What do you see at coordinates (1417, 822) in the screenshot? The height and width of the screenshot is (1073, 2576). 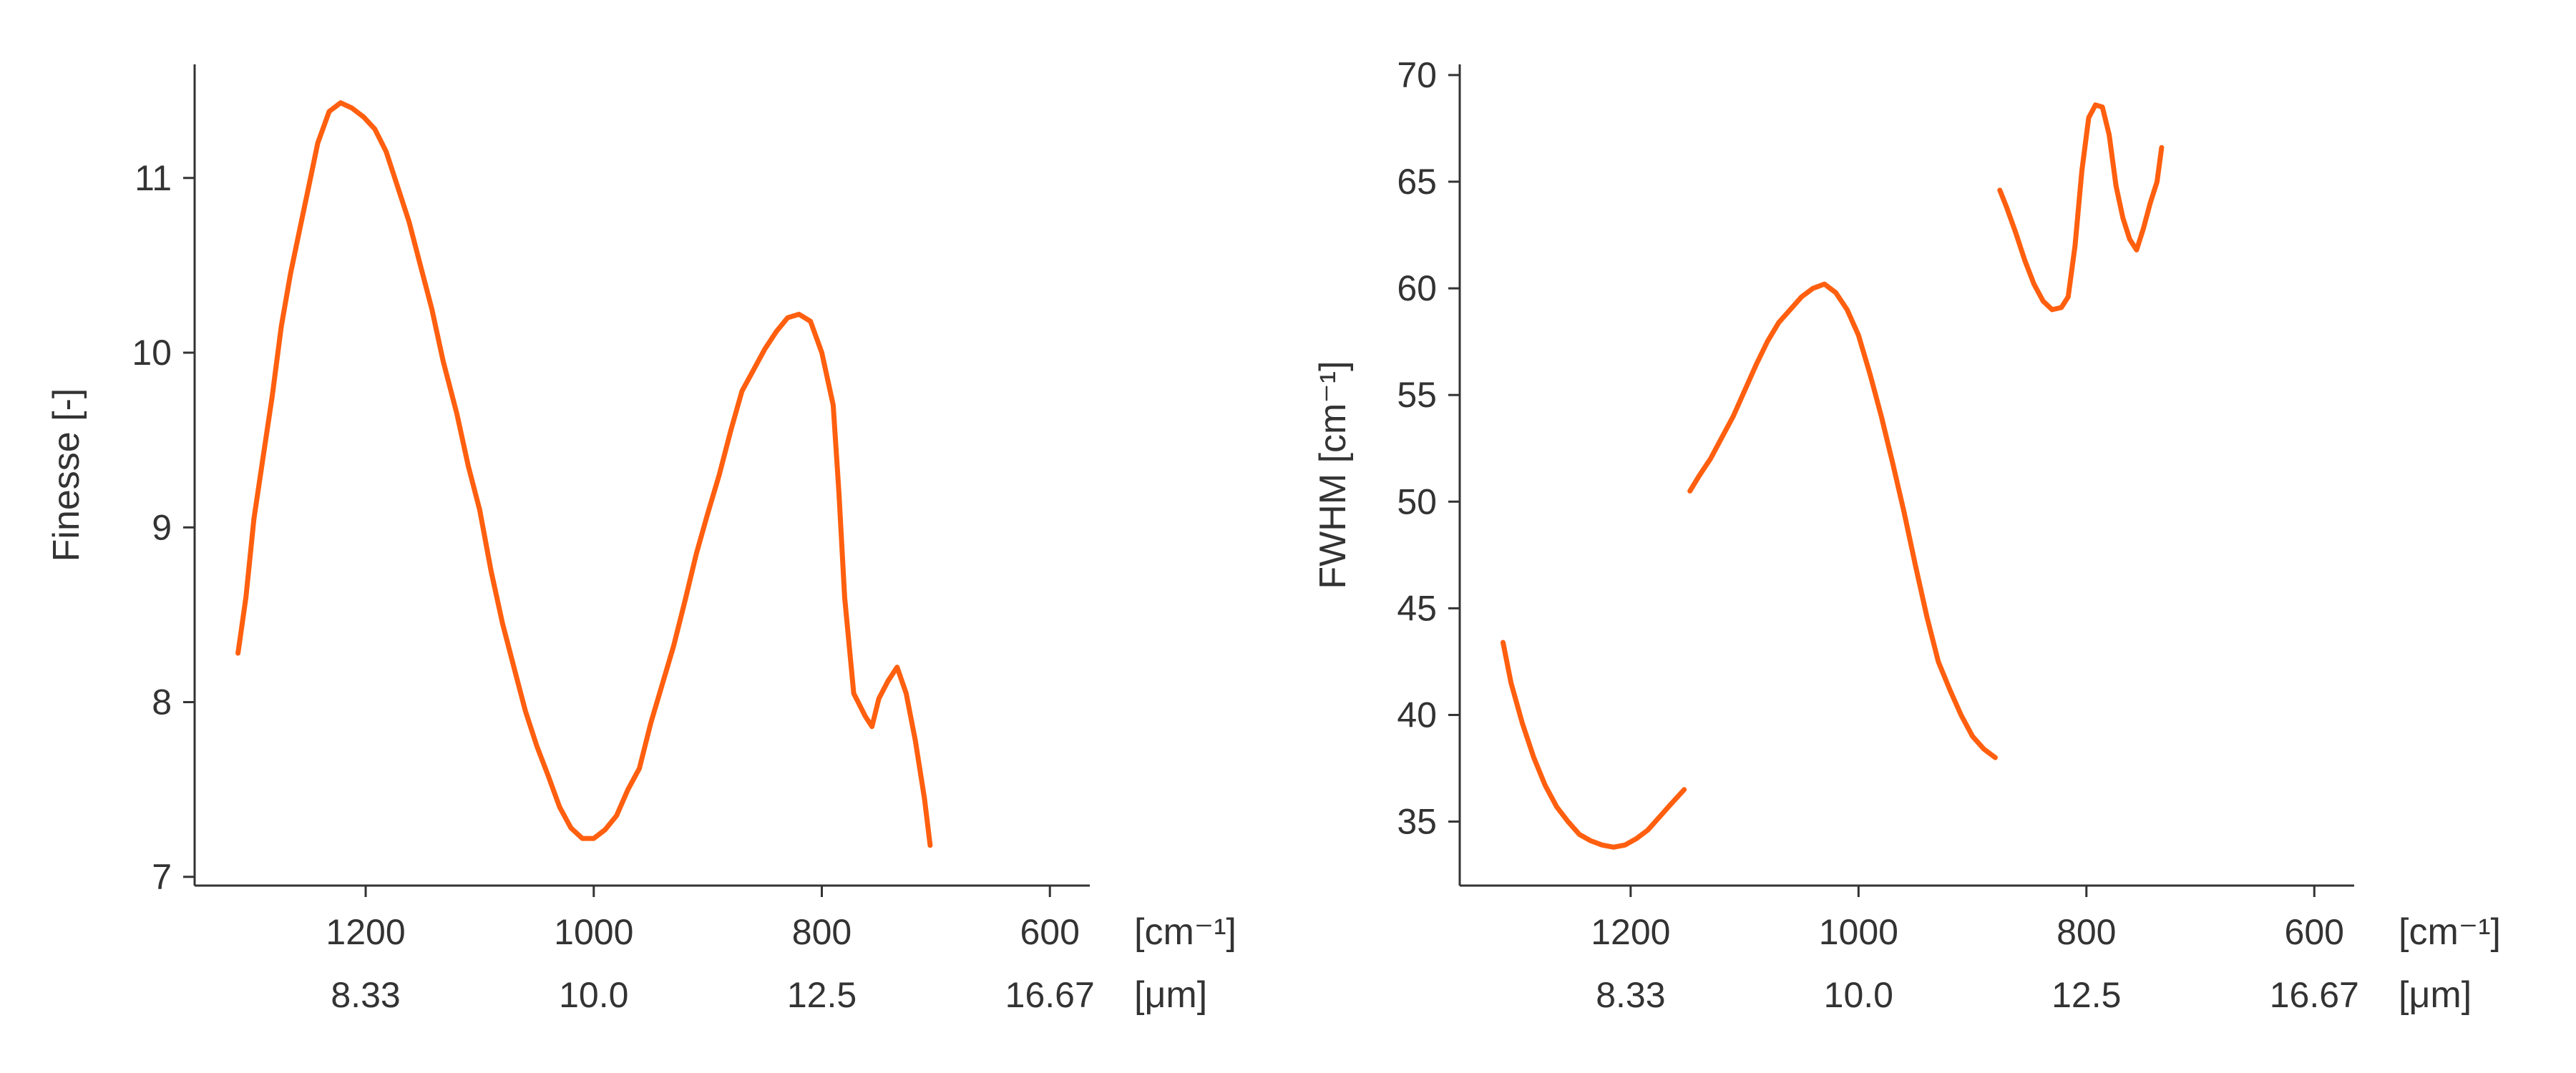 I see `y-tick-label: 35` at bounding box center [1417, 822].